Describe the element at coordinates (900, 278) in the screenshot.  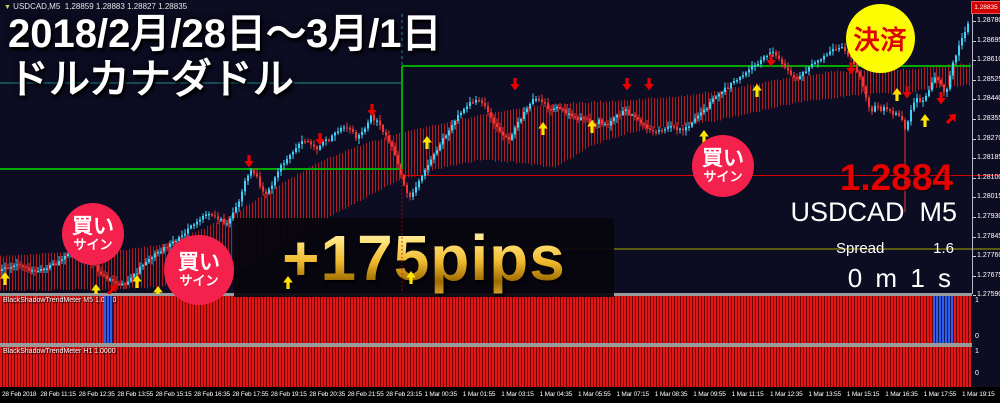
I see `candle-timer: 0 m 1 s` at that location.